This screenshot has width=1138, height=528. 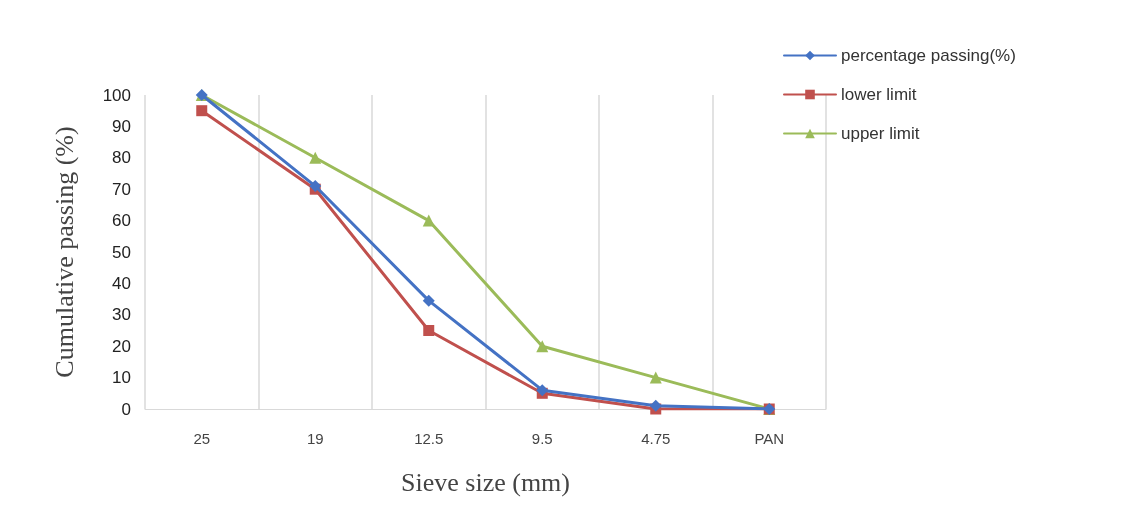 I want to click on x-tick-label: PAN, so click(x=769, y=438).